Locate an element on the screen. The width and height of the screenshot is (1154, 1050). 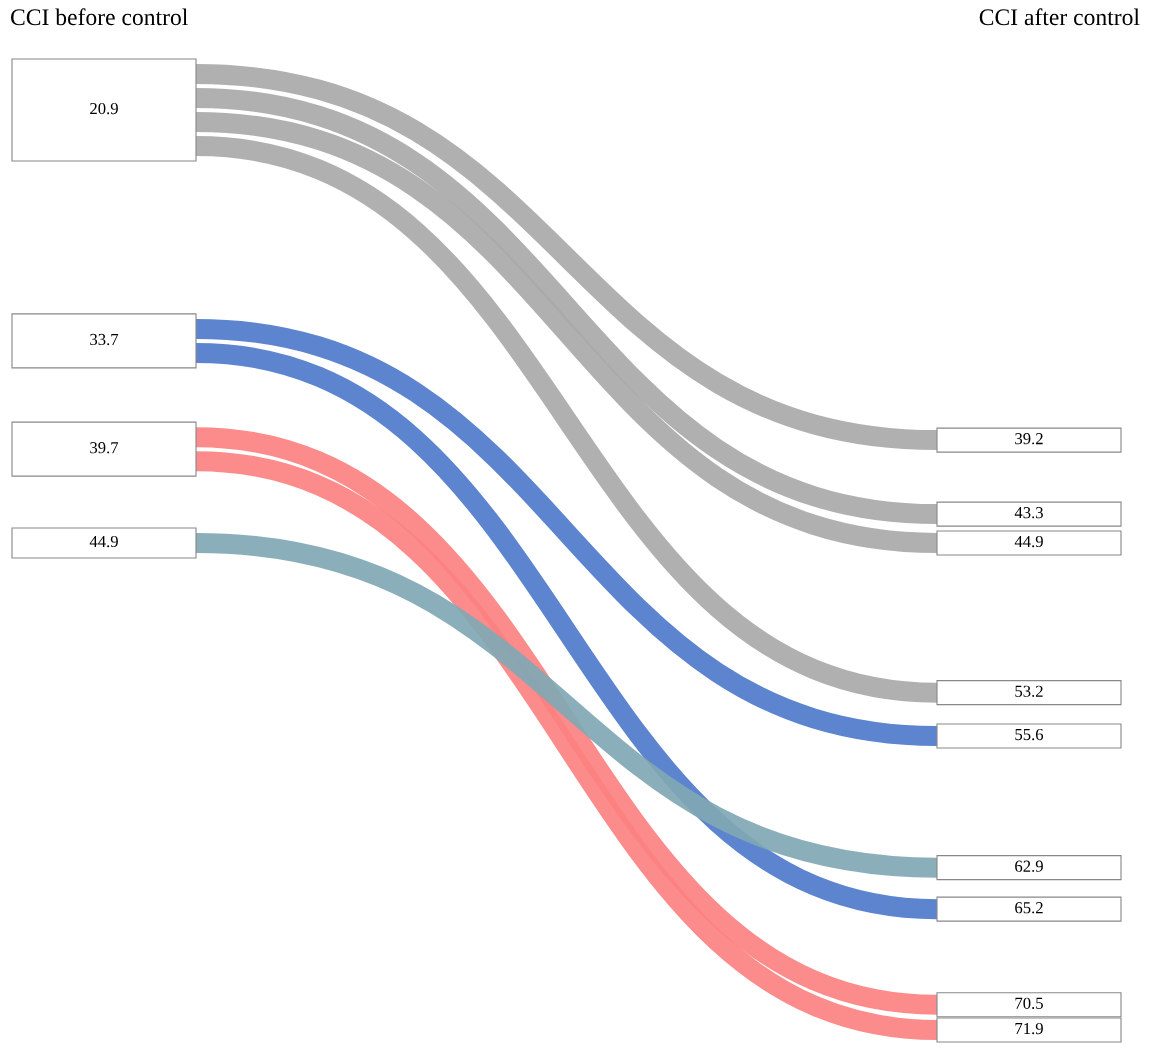
data-label: 33.7 is located at coordinates (104, 339).